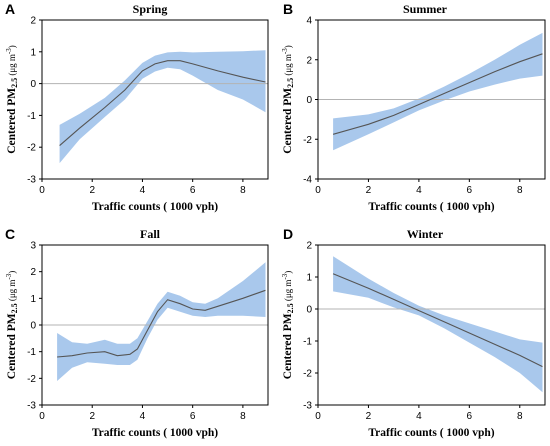 The height and width of the screenshot is (446, 550). Describe the element at coordinates (155, 433) in the screenshot. I see `panel-c-x-axis-label: Traffic counts ( 1000 vph)` at that location.